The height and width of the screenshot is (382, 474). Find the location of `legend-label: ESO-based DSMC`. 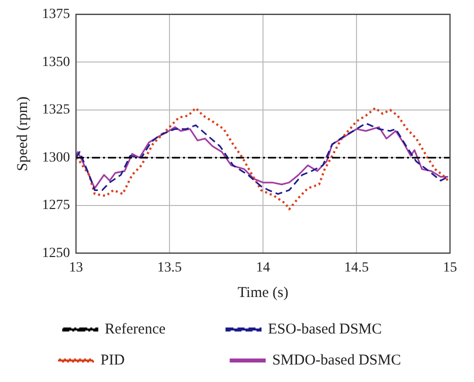

legend-label: ESO-based DSMC is located at coordinates (332, 329).